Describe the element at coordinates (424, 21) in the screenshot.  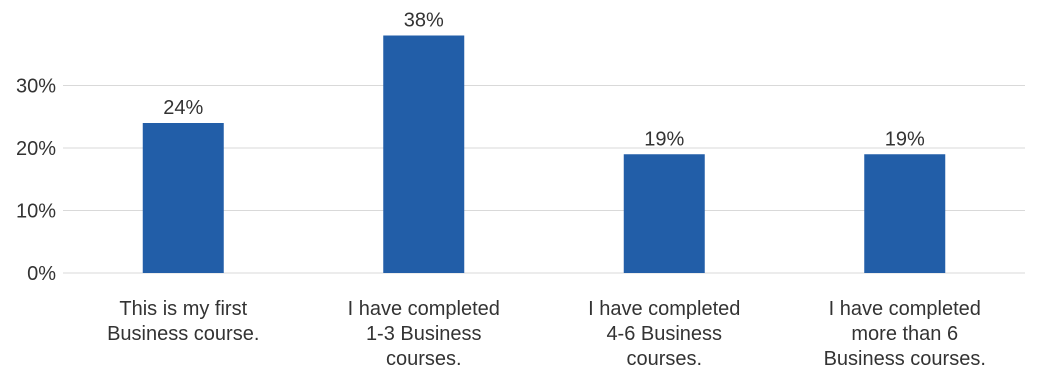
I see `data-label: 38%` at that location.